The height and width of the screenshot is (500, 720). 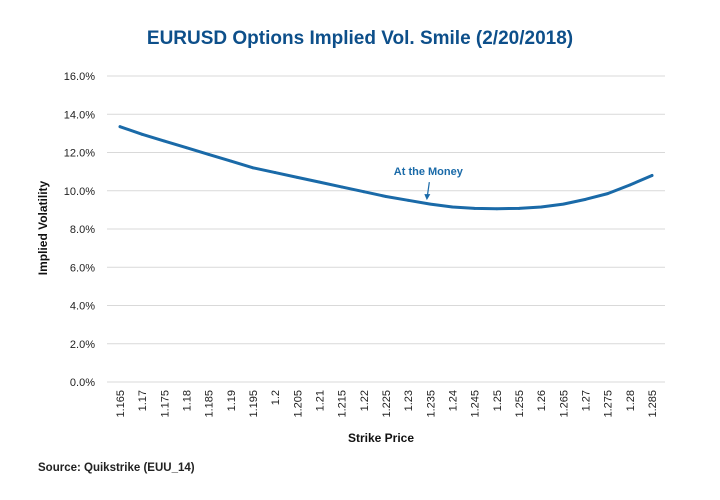 What do you see at coordinates (343, 404) in the screenshot?
I see `x-tick-label: 1.215` at bounding box center [343, 404].